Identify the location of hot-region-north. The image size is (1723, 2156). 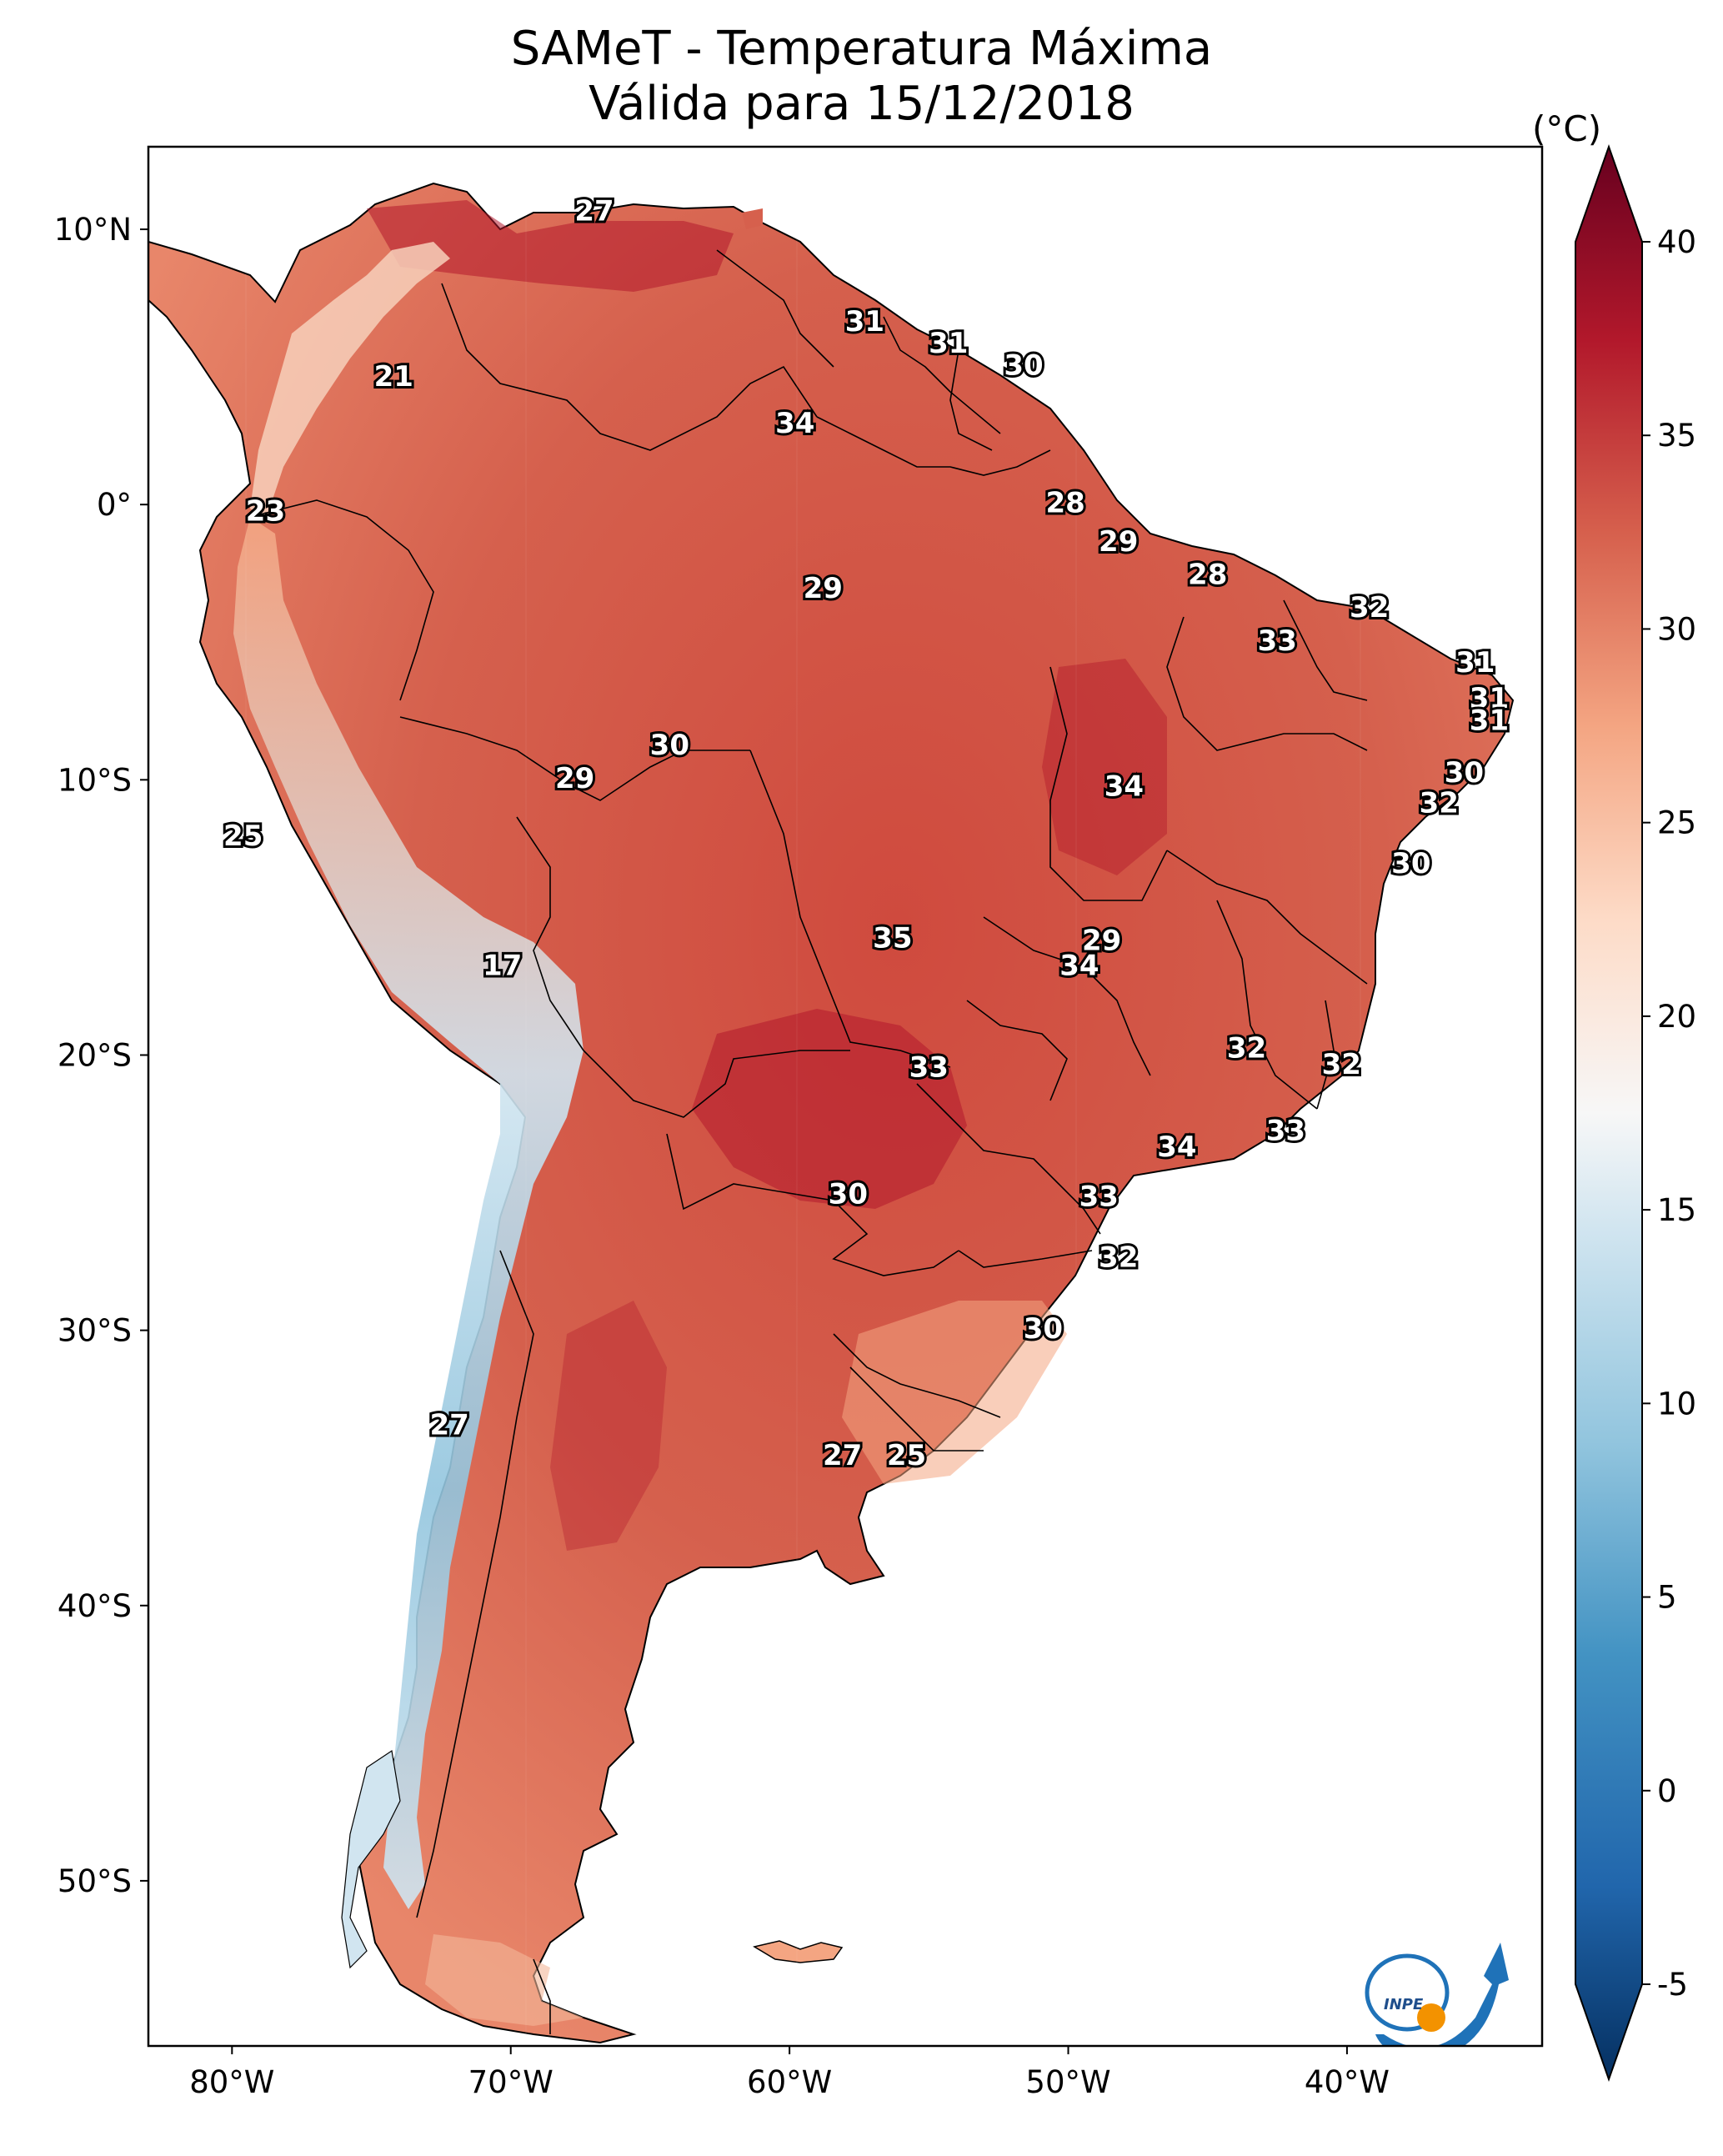
(550, 246).